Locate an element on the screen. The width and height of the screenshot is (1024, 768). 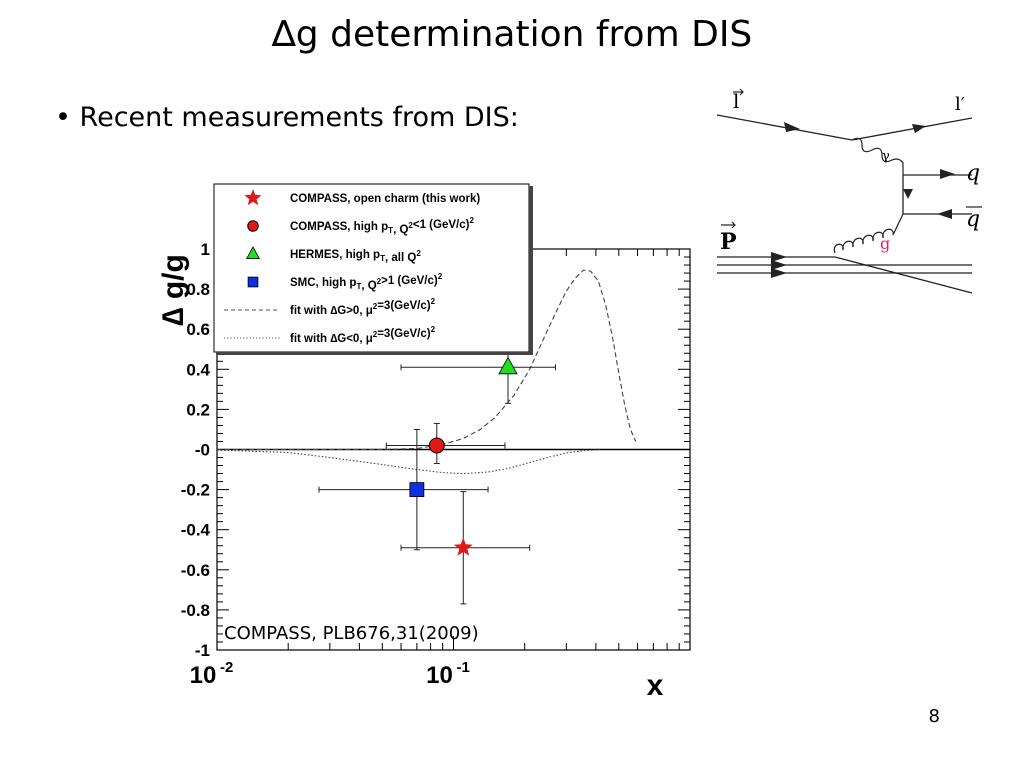
y-tick-label: 0.8 is located at coordinates (198, 289).